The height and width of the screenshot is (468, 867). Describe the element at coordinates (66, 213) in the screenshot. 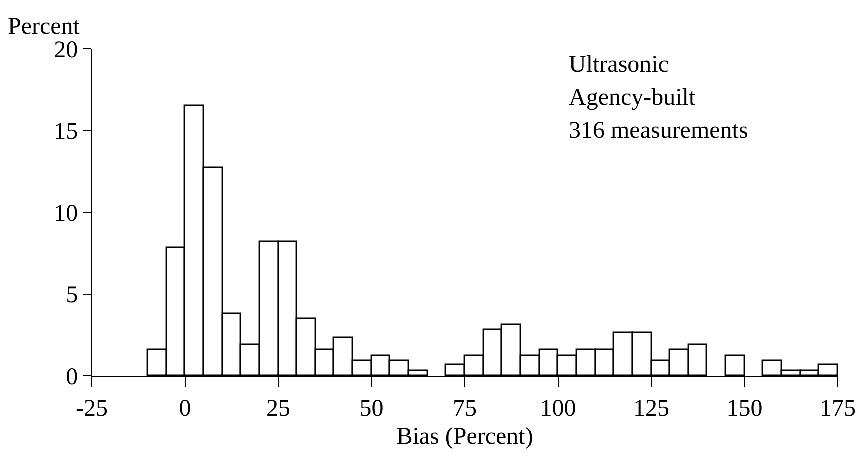

I see `y-tick-label: 10` at that location.